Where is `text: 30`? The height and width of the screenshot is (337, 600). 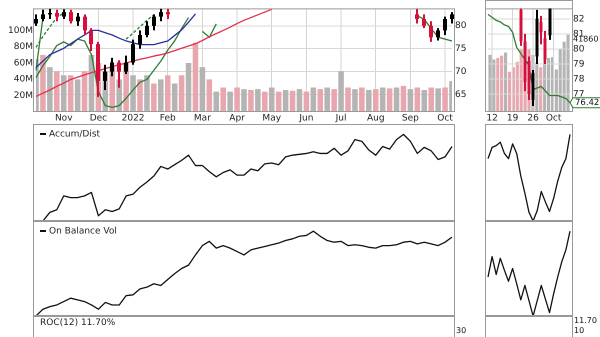
text: 30 is located at coordinates (461, 331).